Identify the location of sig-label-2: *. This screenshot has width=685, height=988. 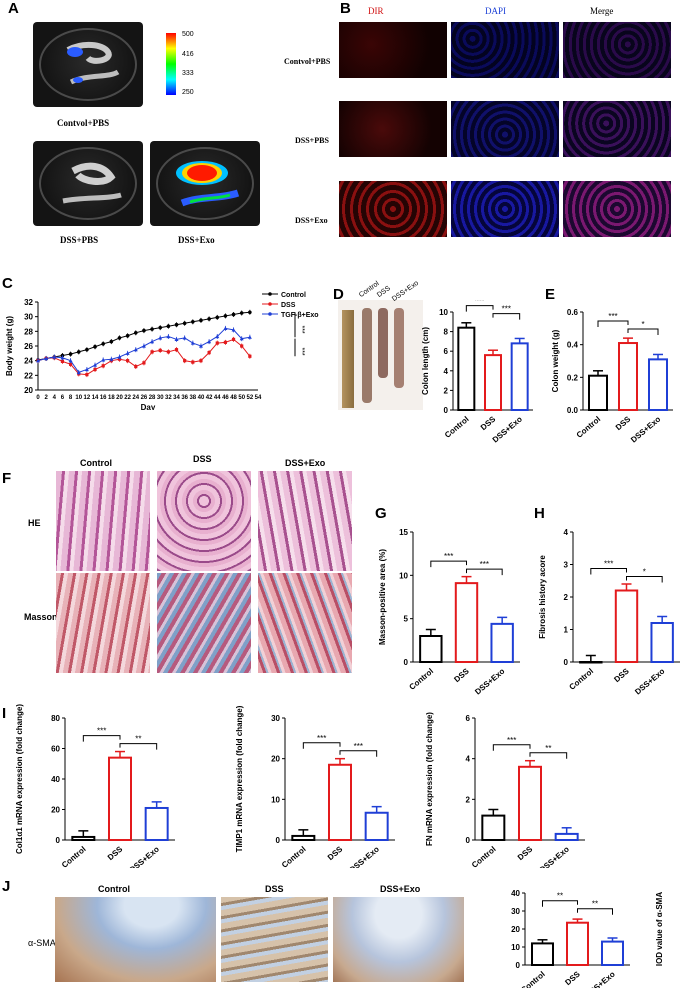
(644, 572).